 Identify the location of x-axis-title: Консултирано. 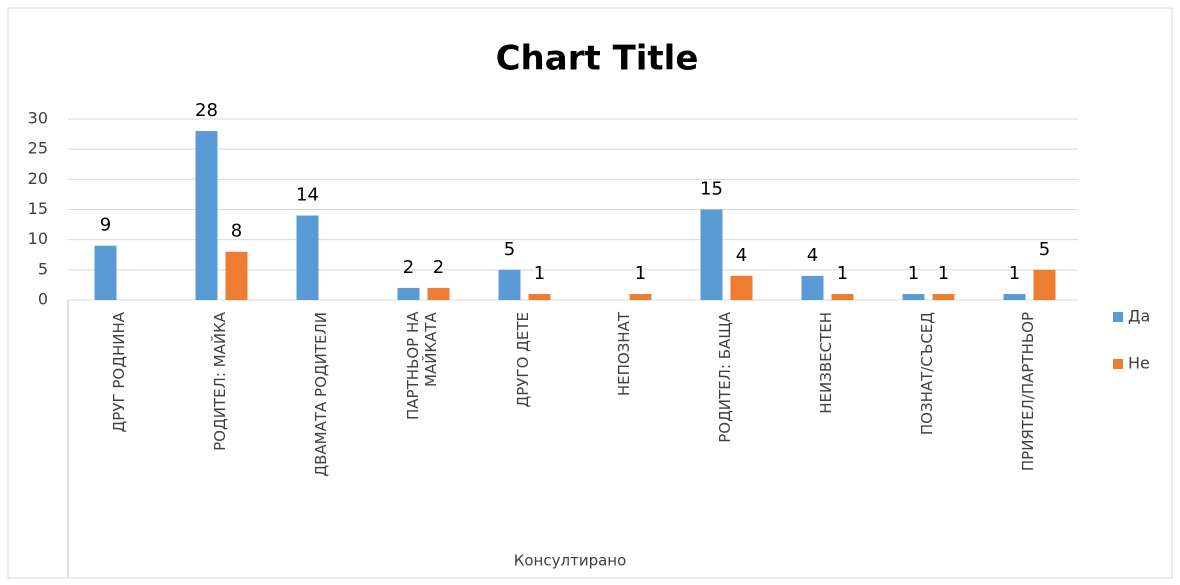
(570, 561).